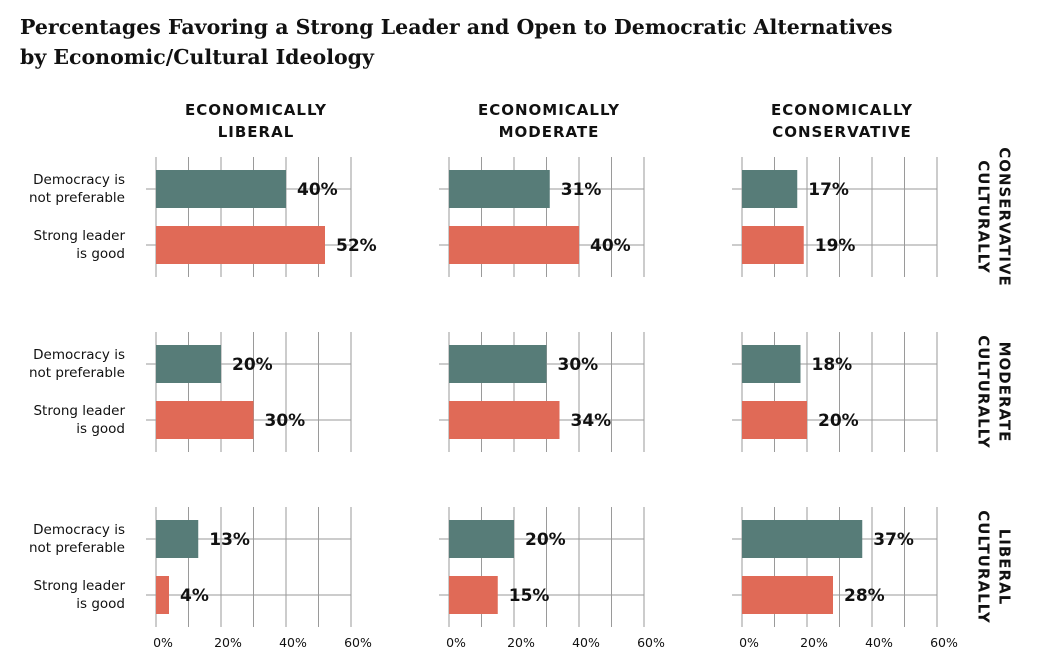 Image resolution: width=1039 pixels, height=665 pixels. I want to click on value-label-democracy-not-preferable-r3c1: 13%, so click(229, 540).